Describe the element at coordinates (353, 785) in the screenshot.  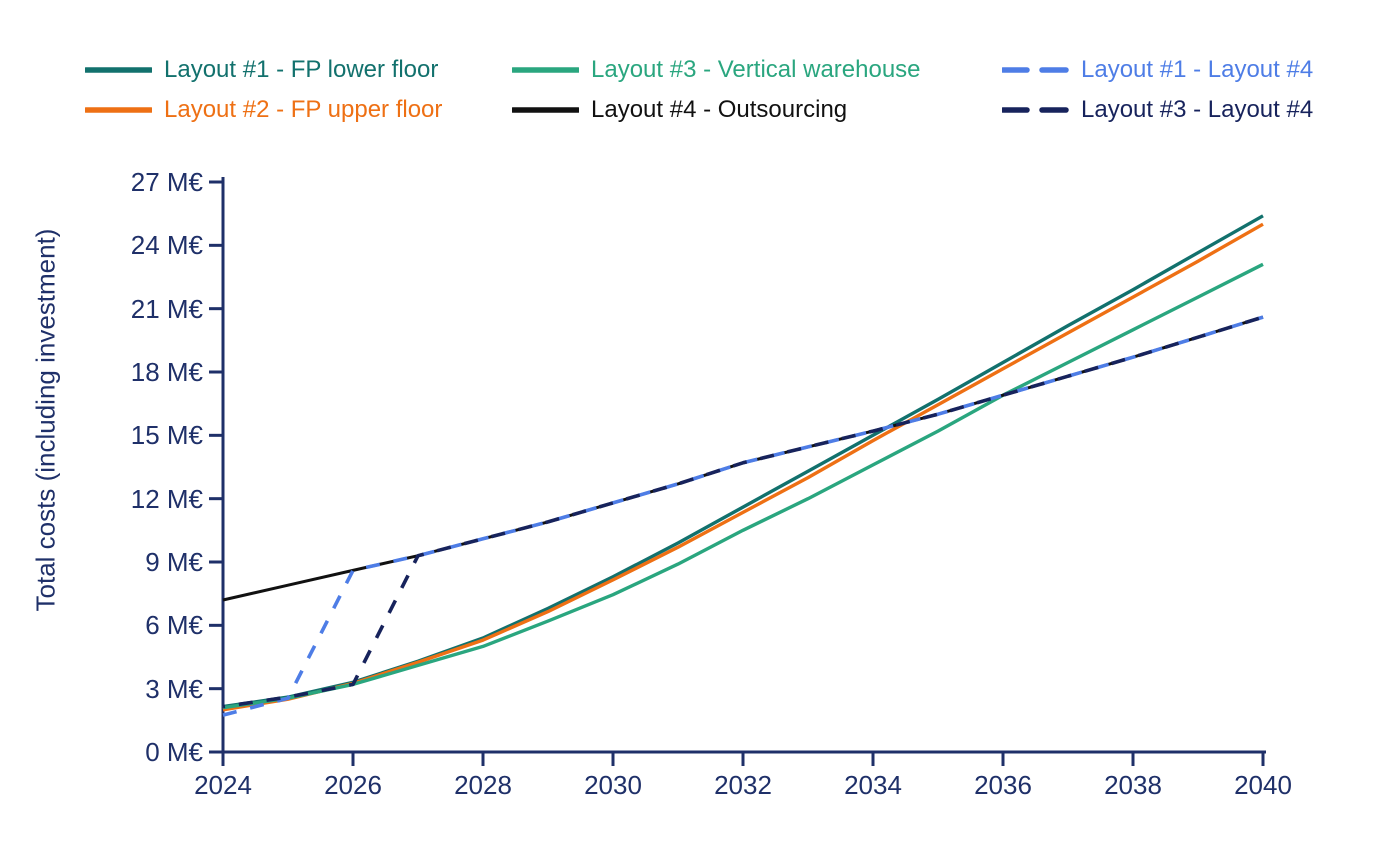
I see `x-tick-label: 2026` at that location.